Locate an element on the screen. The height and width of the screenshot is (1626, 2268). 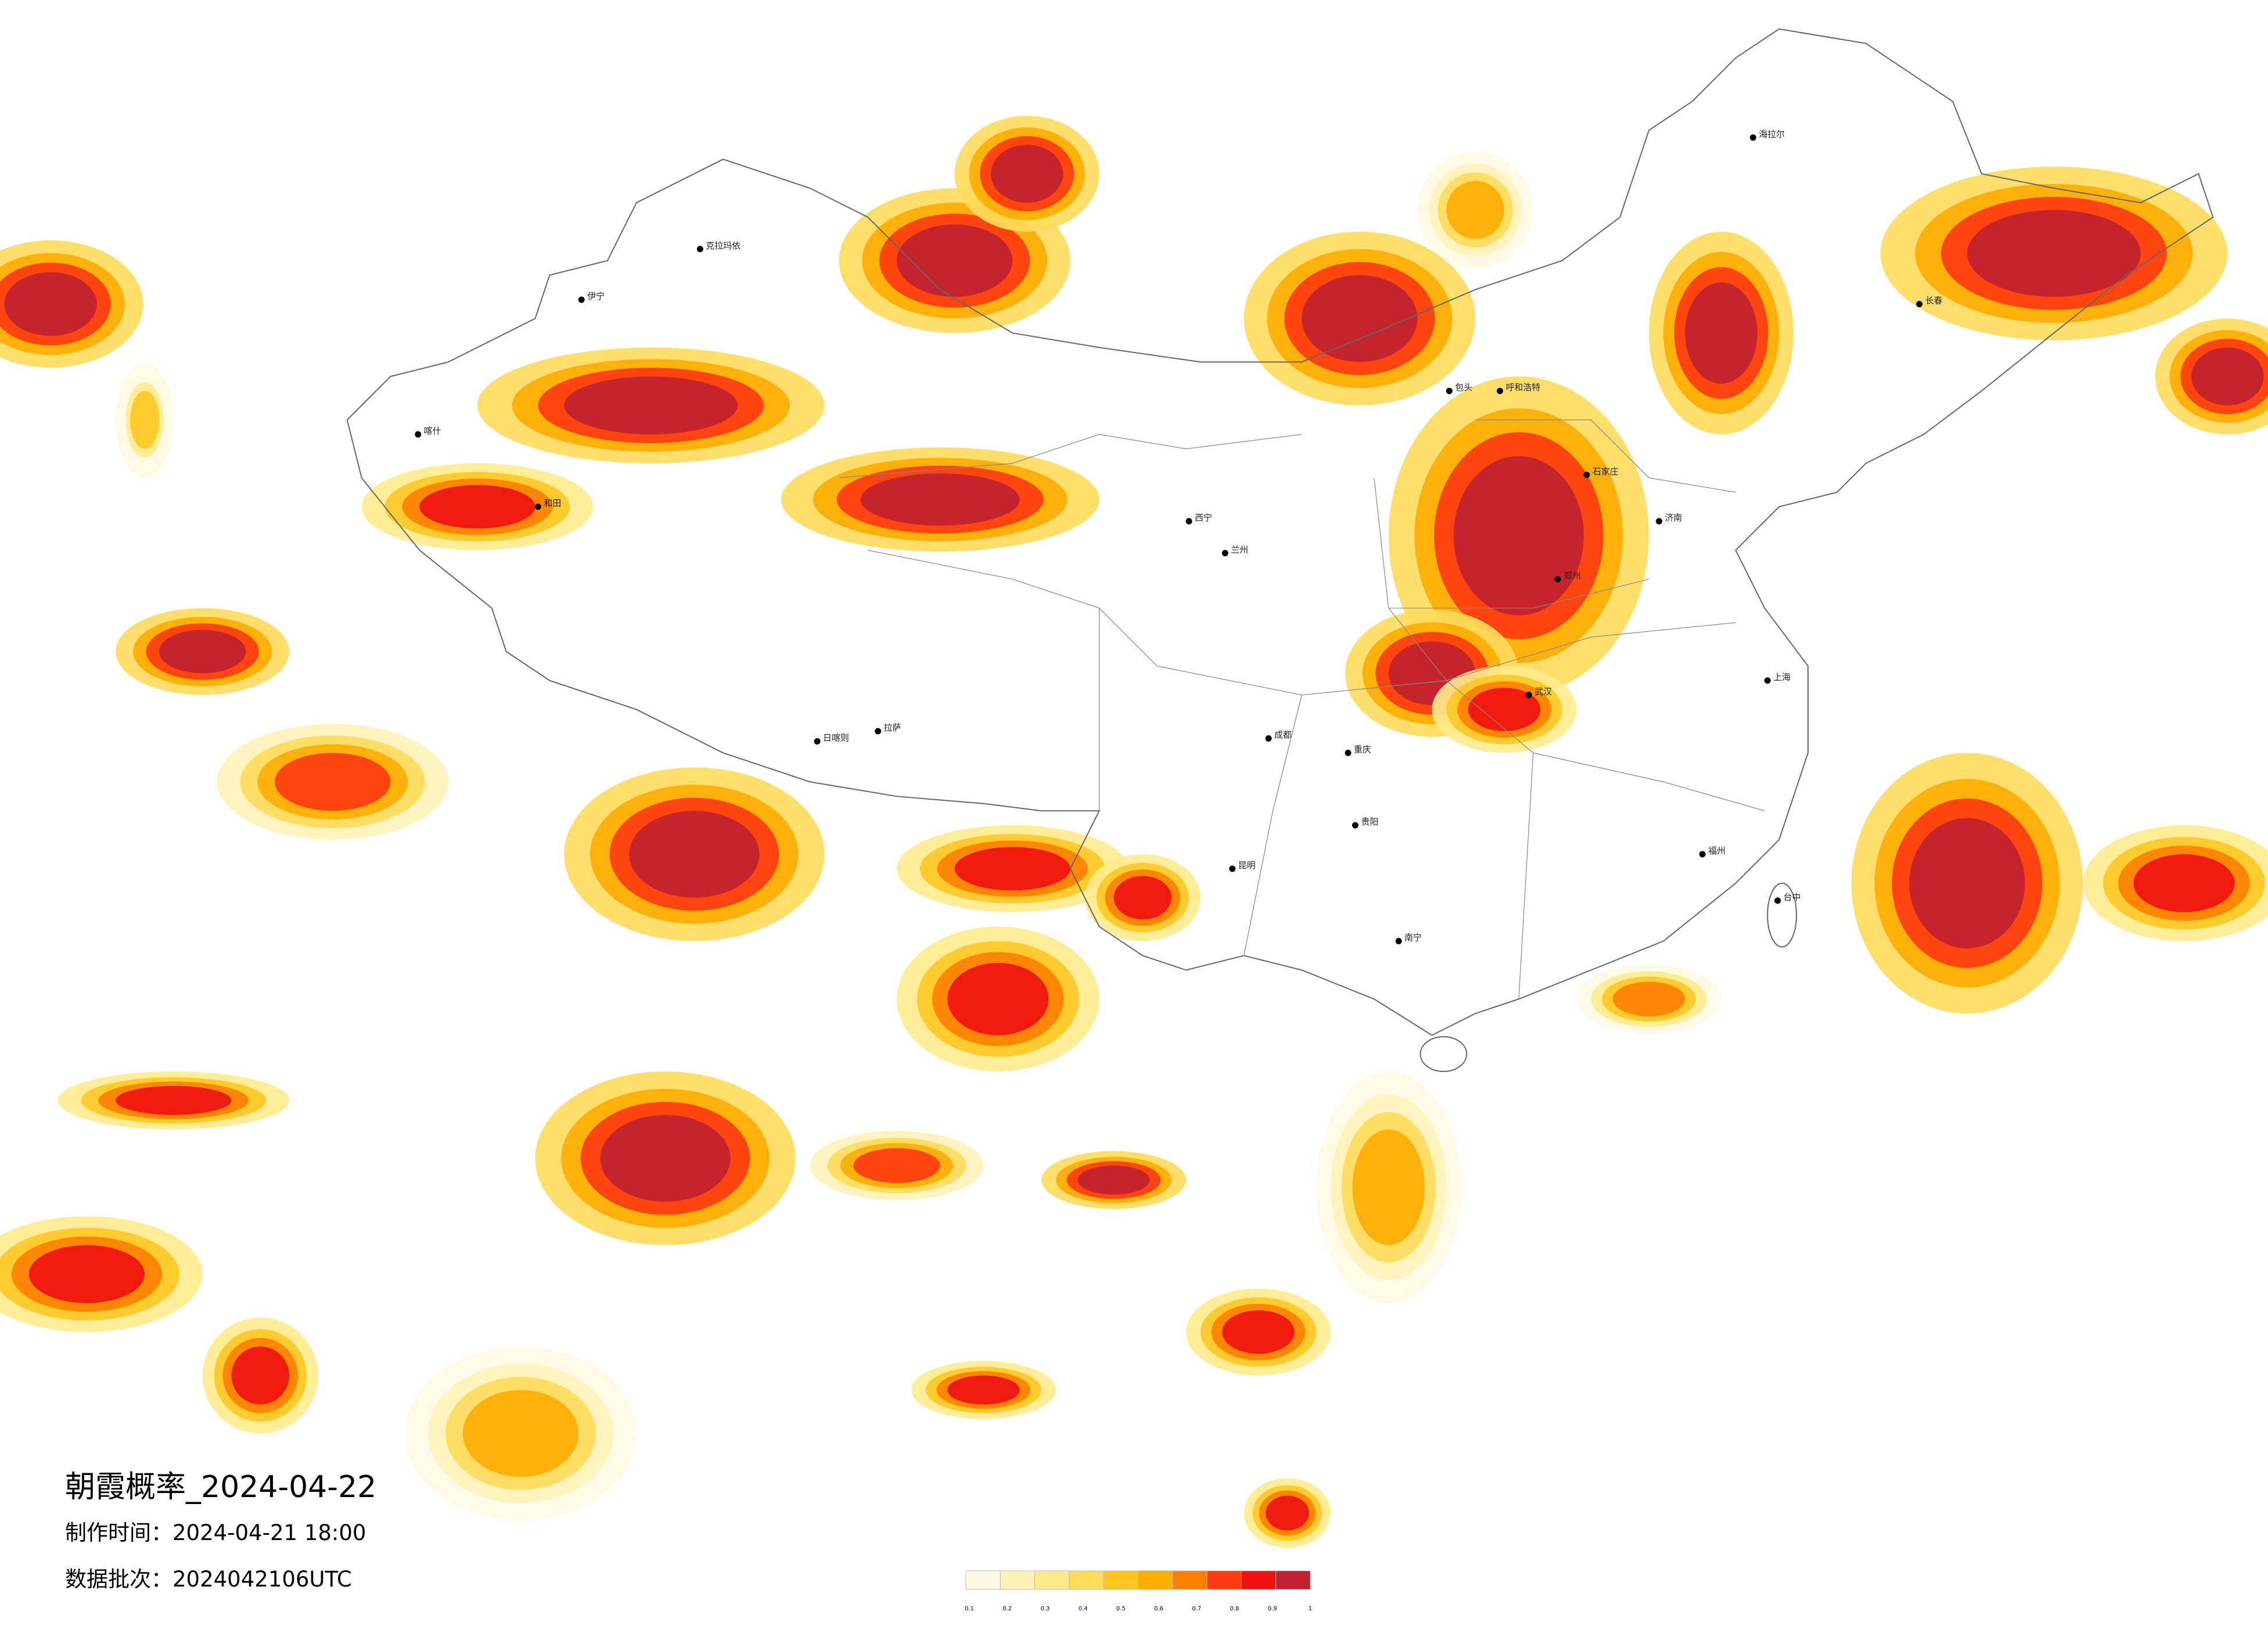
batch: 数据批次：2024042106UTC is located at coordinates (208, 1579).